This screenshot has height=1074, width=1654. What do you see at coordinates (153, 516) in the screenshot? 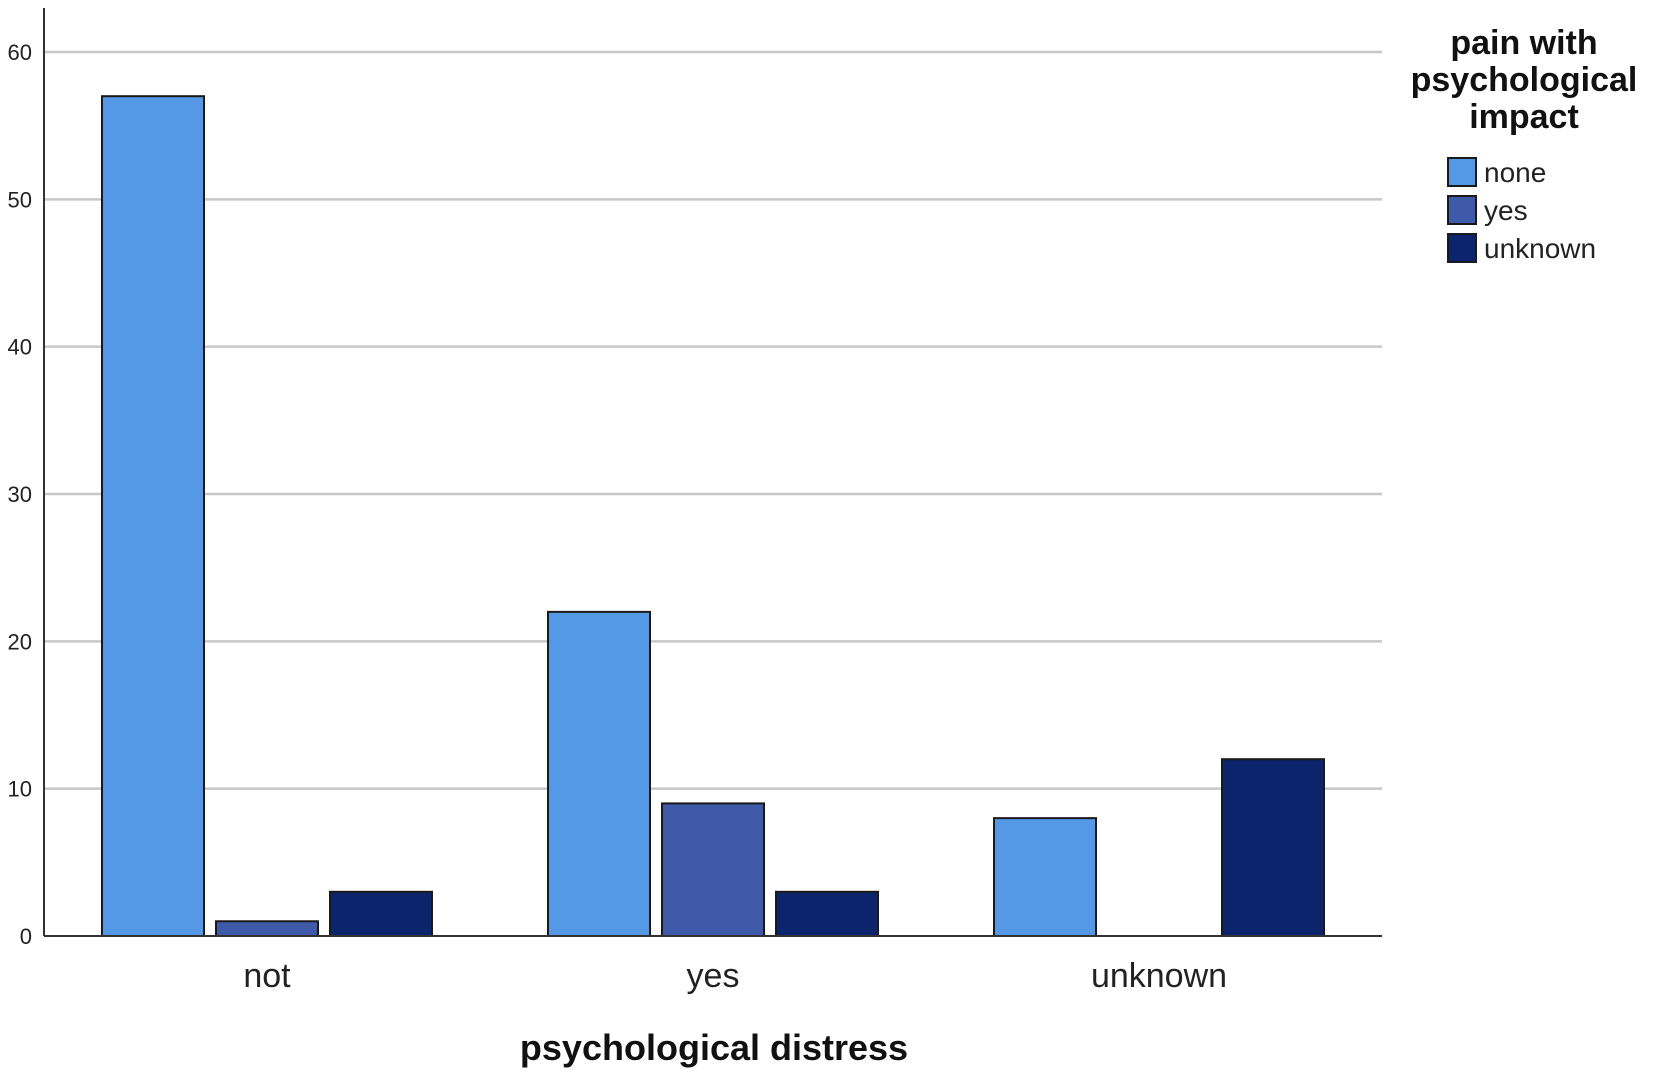
I see `bar-not-none` at bounding box center [153, 516].